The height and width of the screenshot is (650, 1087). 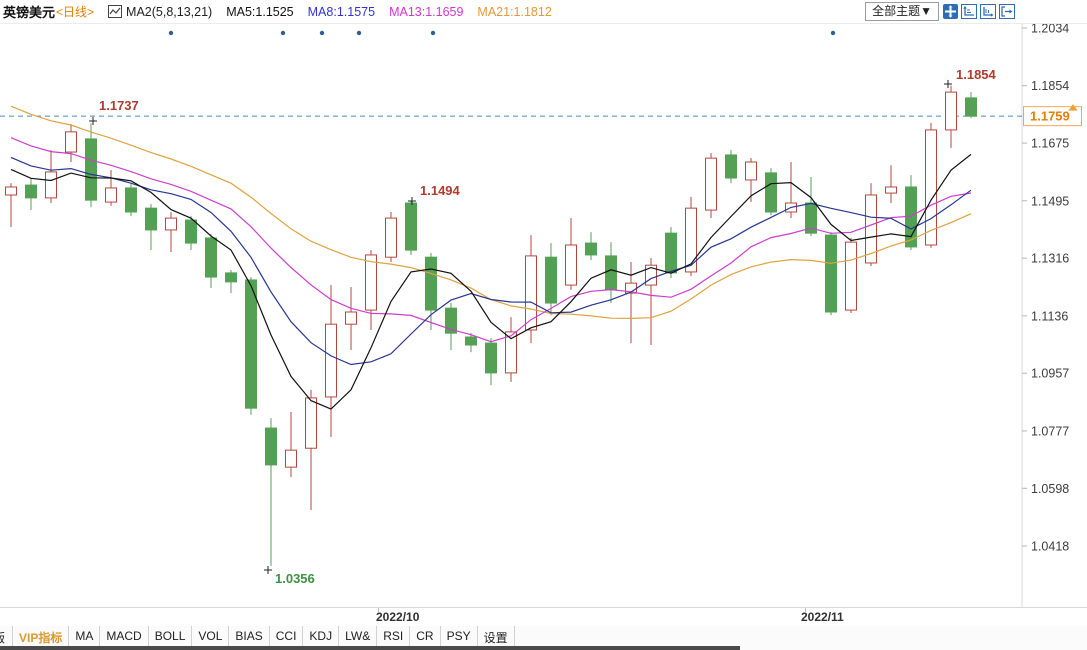 What do you see at coordinates (6, 638) in the screenshot?
I see `tab-partial: 版` at bounding box center [6, 638].